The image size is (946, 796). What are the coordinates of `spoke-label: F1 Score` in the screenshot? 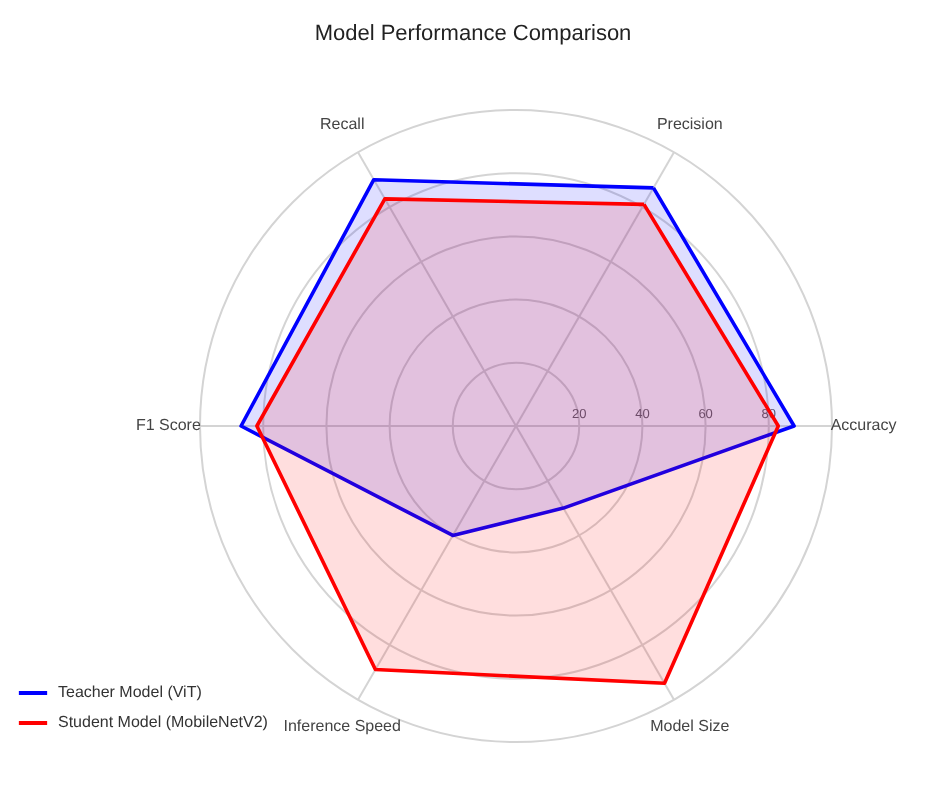 It's located at (168, 425).